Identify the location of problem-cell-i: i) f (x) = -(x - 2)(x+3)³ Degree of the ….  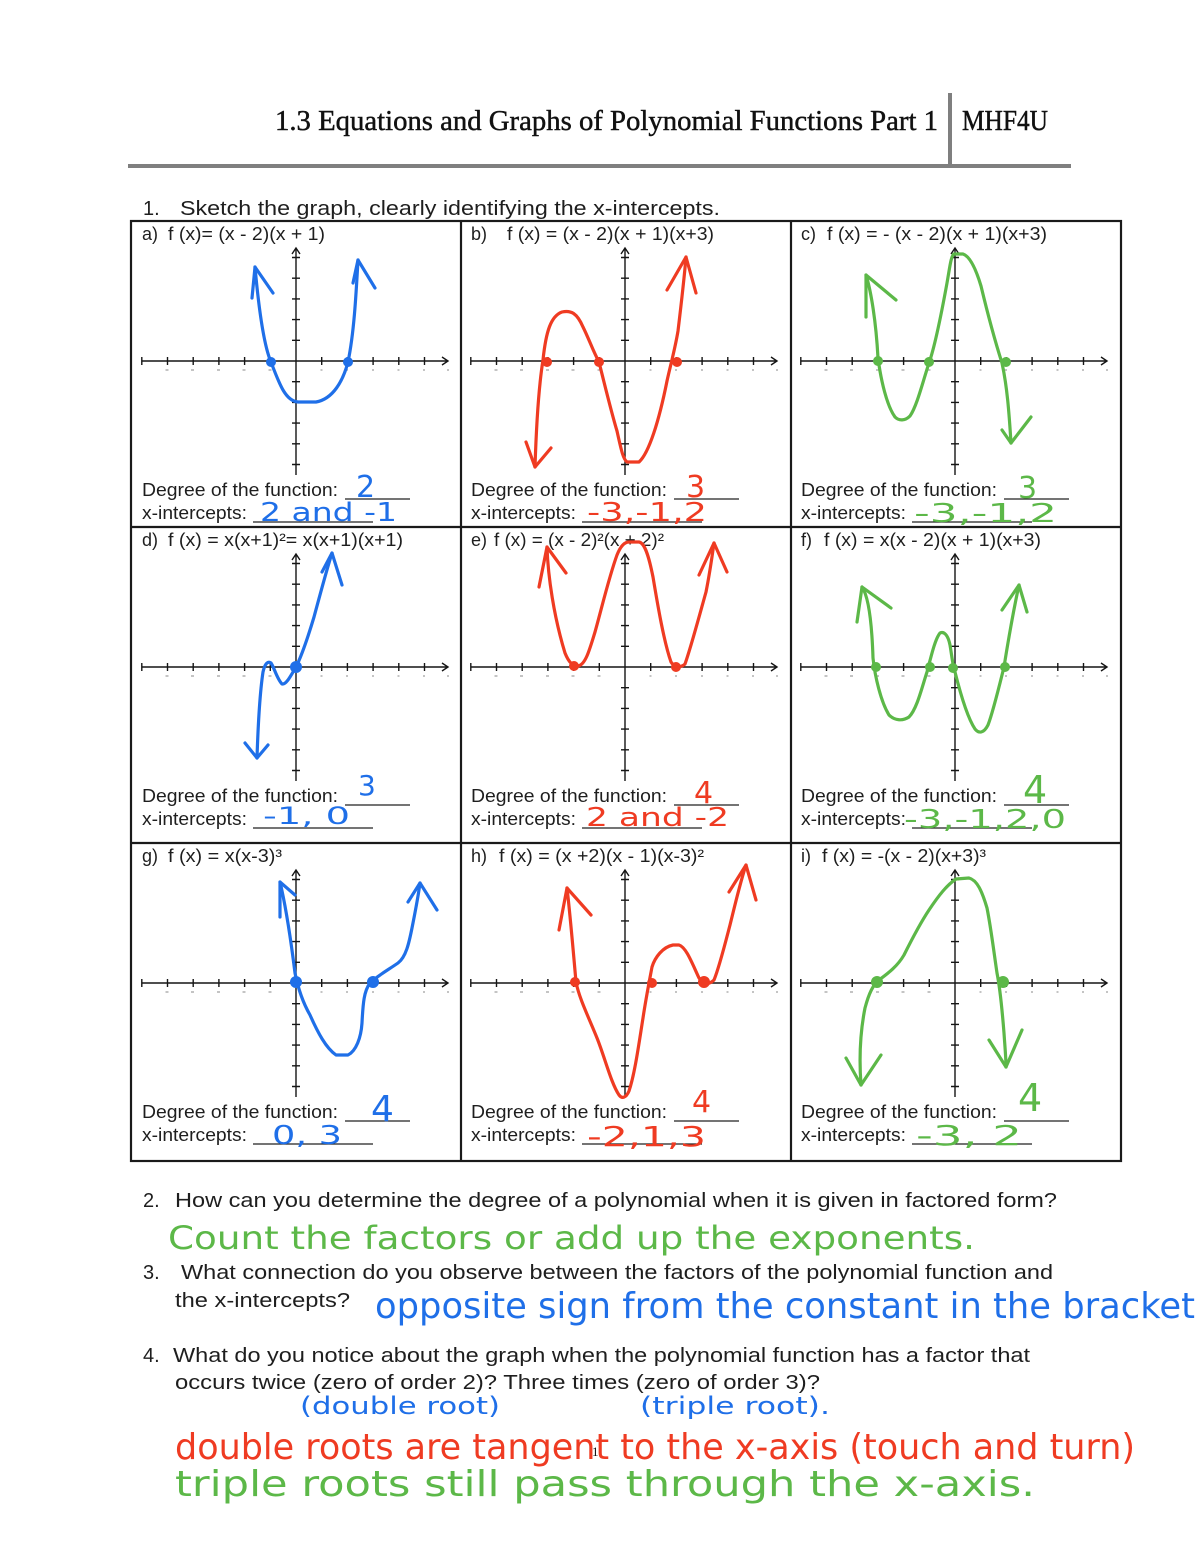
(954, 999).